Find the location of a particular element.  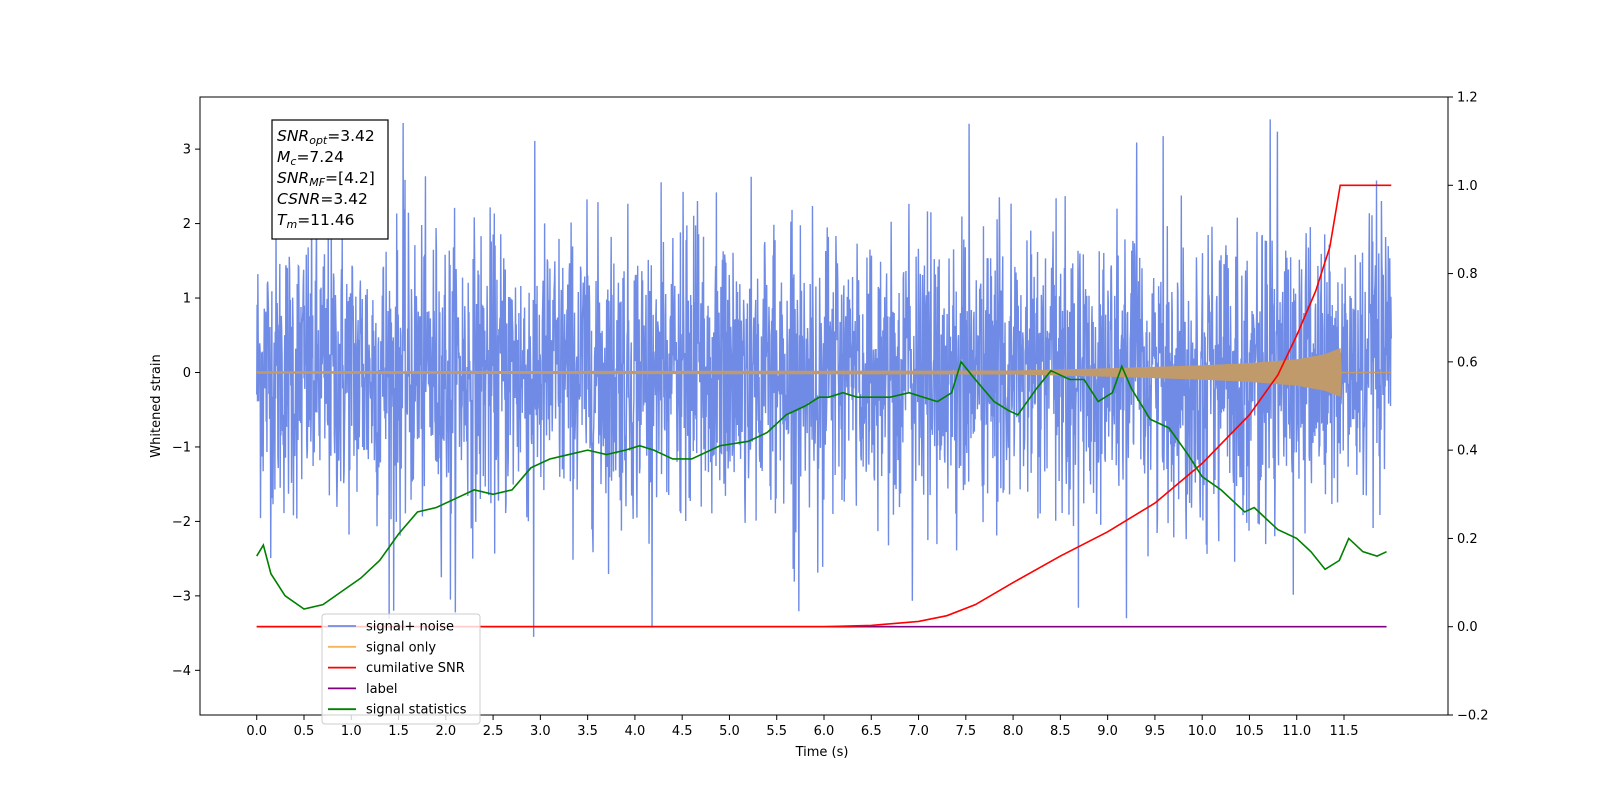

y-left-tick-label: 2 is located at coordinates (187, 224).